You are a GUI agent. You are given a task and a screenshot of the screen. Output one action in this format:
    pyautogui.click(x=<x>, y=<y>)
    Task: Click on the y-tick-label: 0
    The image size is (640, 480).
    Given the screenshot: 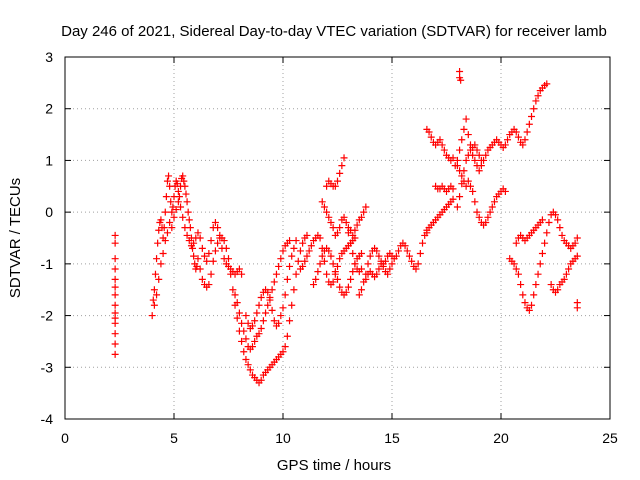 What is the action you would take?
    pyautogui.click(x=49, y=212)
    